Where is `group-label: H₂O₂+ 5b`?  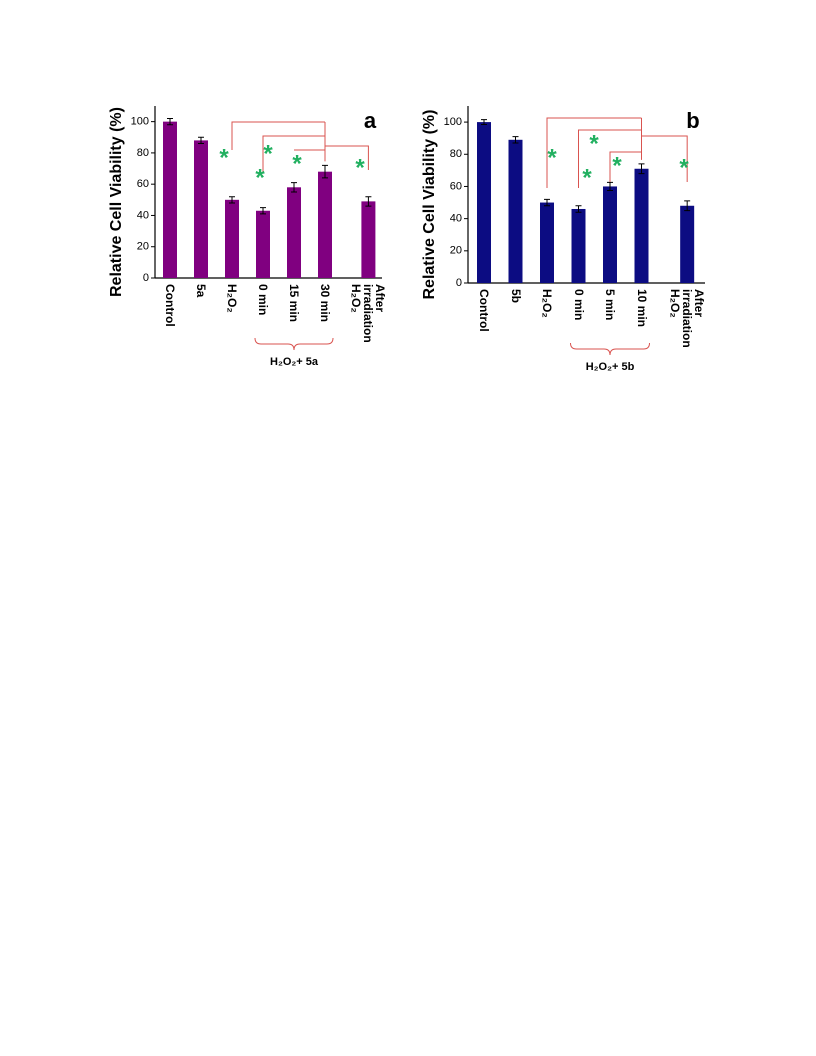 group-label: H₂O₂+ 5b is located at coordinates (610, 367).